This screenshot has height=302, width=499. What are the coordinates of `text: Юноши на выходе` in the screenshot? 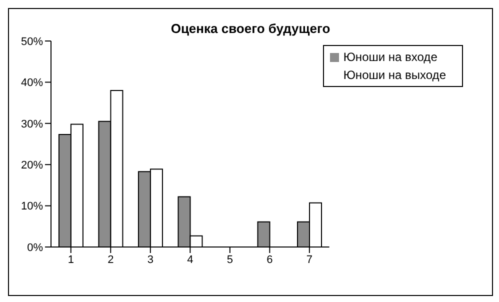 It's located at (394, 75).